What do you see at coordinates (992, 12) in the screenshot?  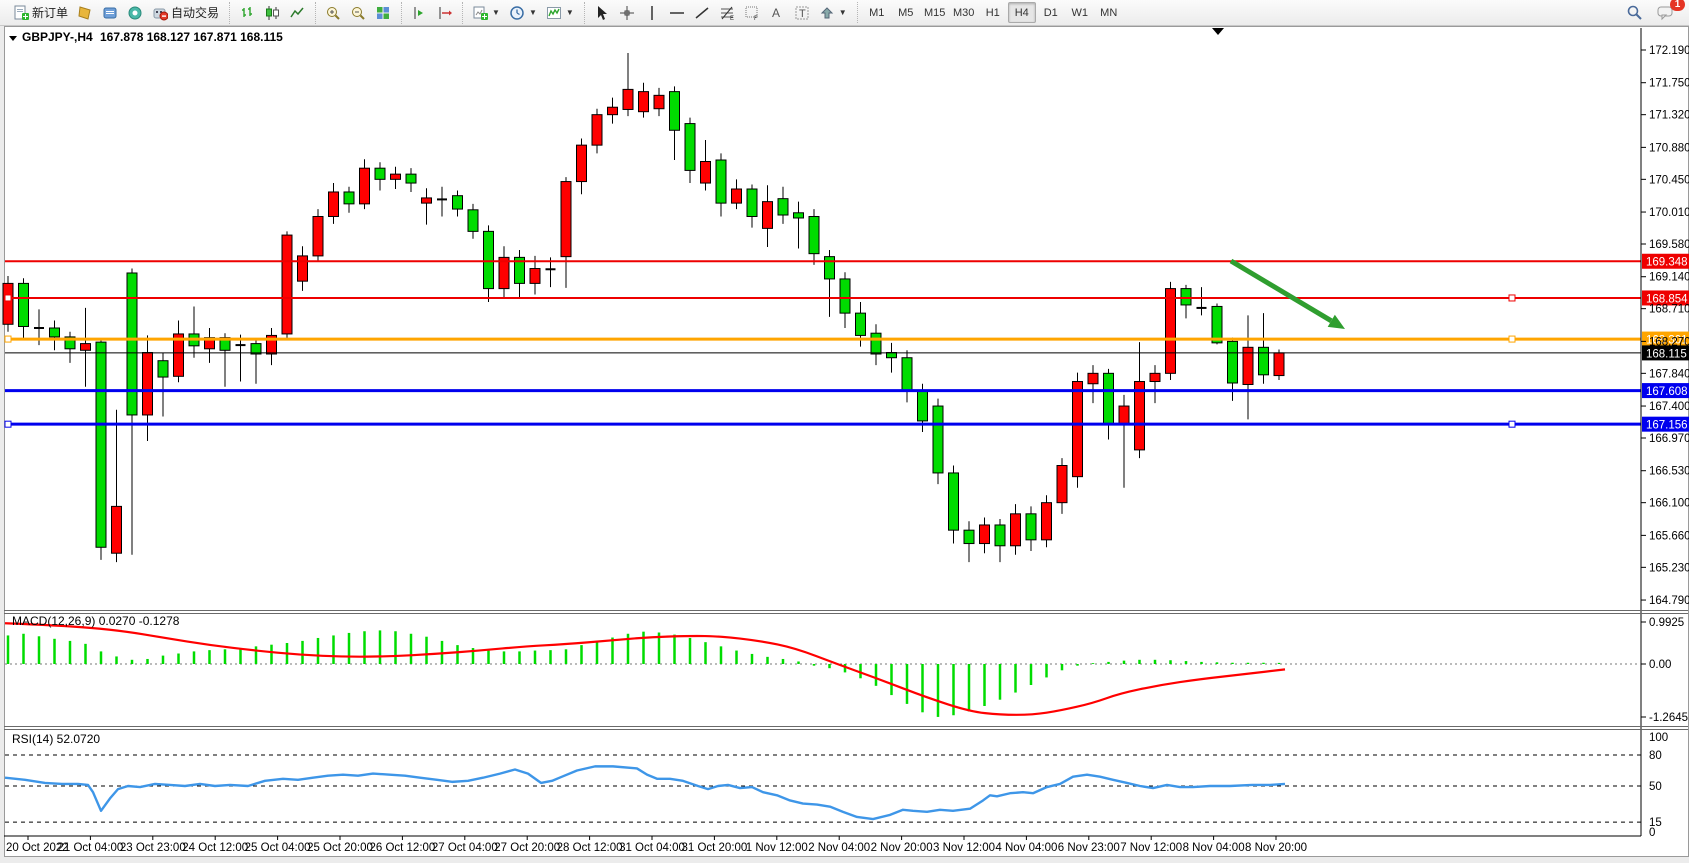 I see `timeframe-h1-button: H1` at bounding box center [992, 12].